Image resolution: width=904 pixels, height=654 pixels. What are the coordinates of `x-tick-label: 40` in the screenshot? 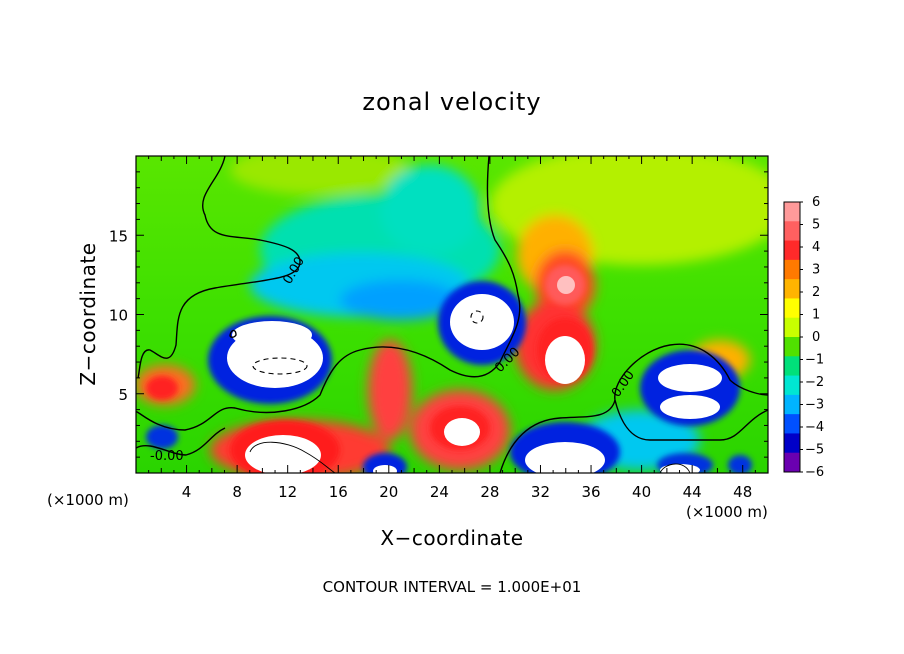 It's located at (641, 492).